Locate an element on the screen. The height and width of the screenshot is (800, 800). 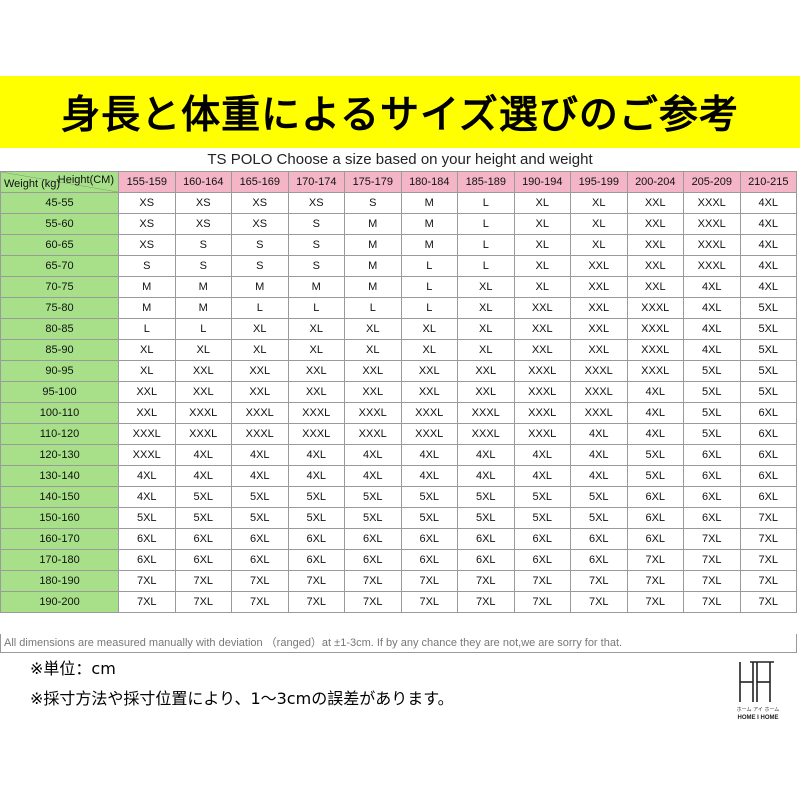
weight-range-cell: 100-110 is located at coordinates (59, 413).